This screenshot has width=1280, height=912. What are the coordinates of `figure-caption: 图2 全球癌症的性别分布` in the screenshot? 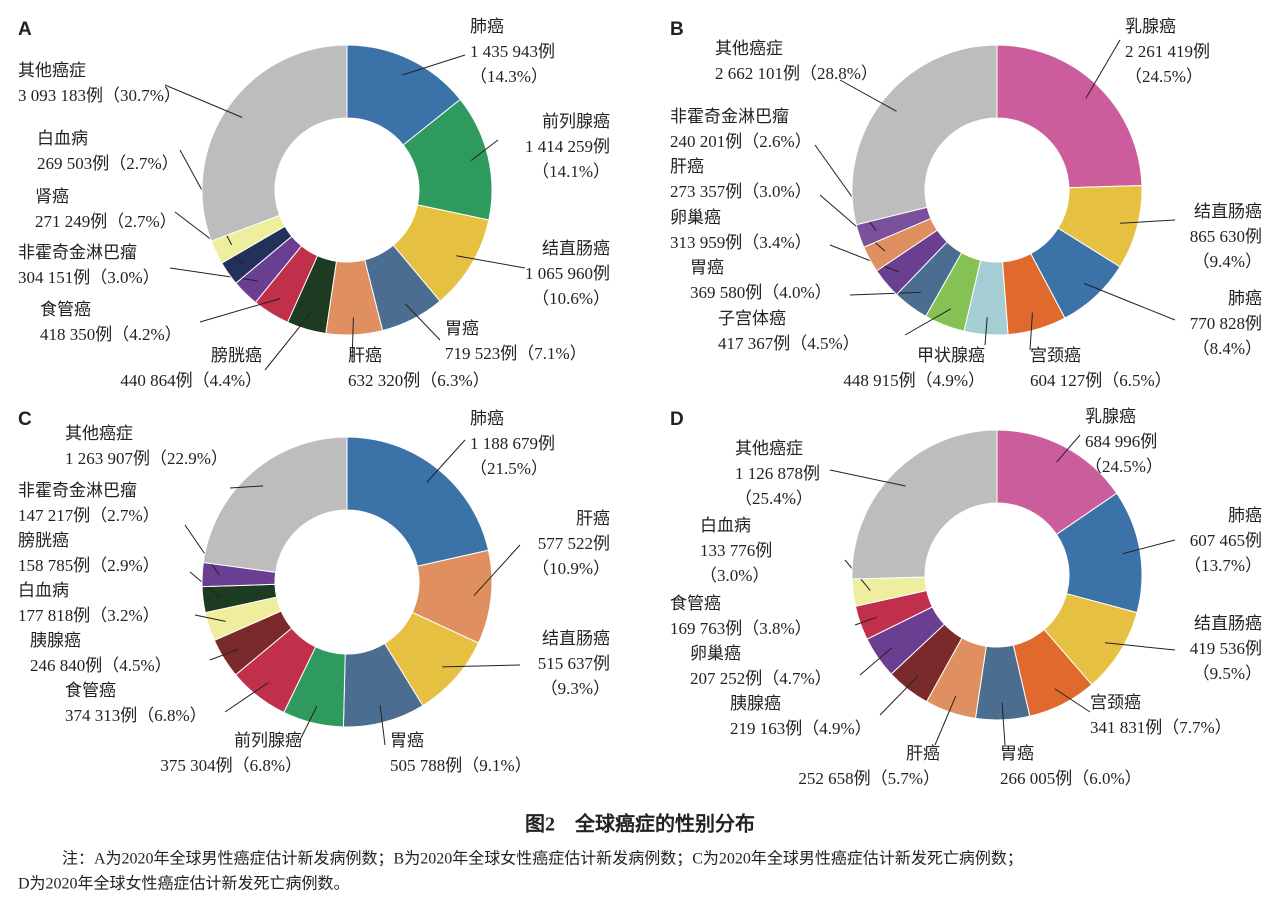 It's located at (640, 824).